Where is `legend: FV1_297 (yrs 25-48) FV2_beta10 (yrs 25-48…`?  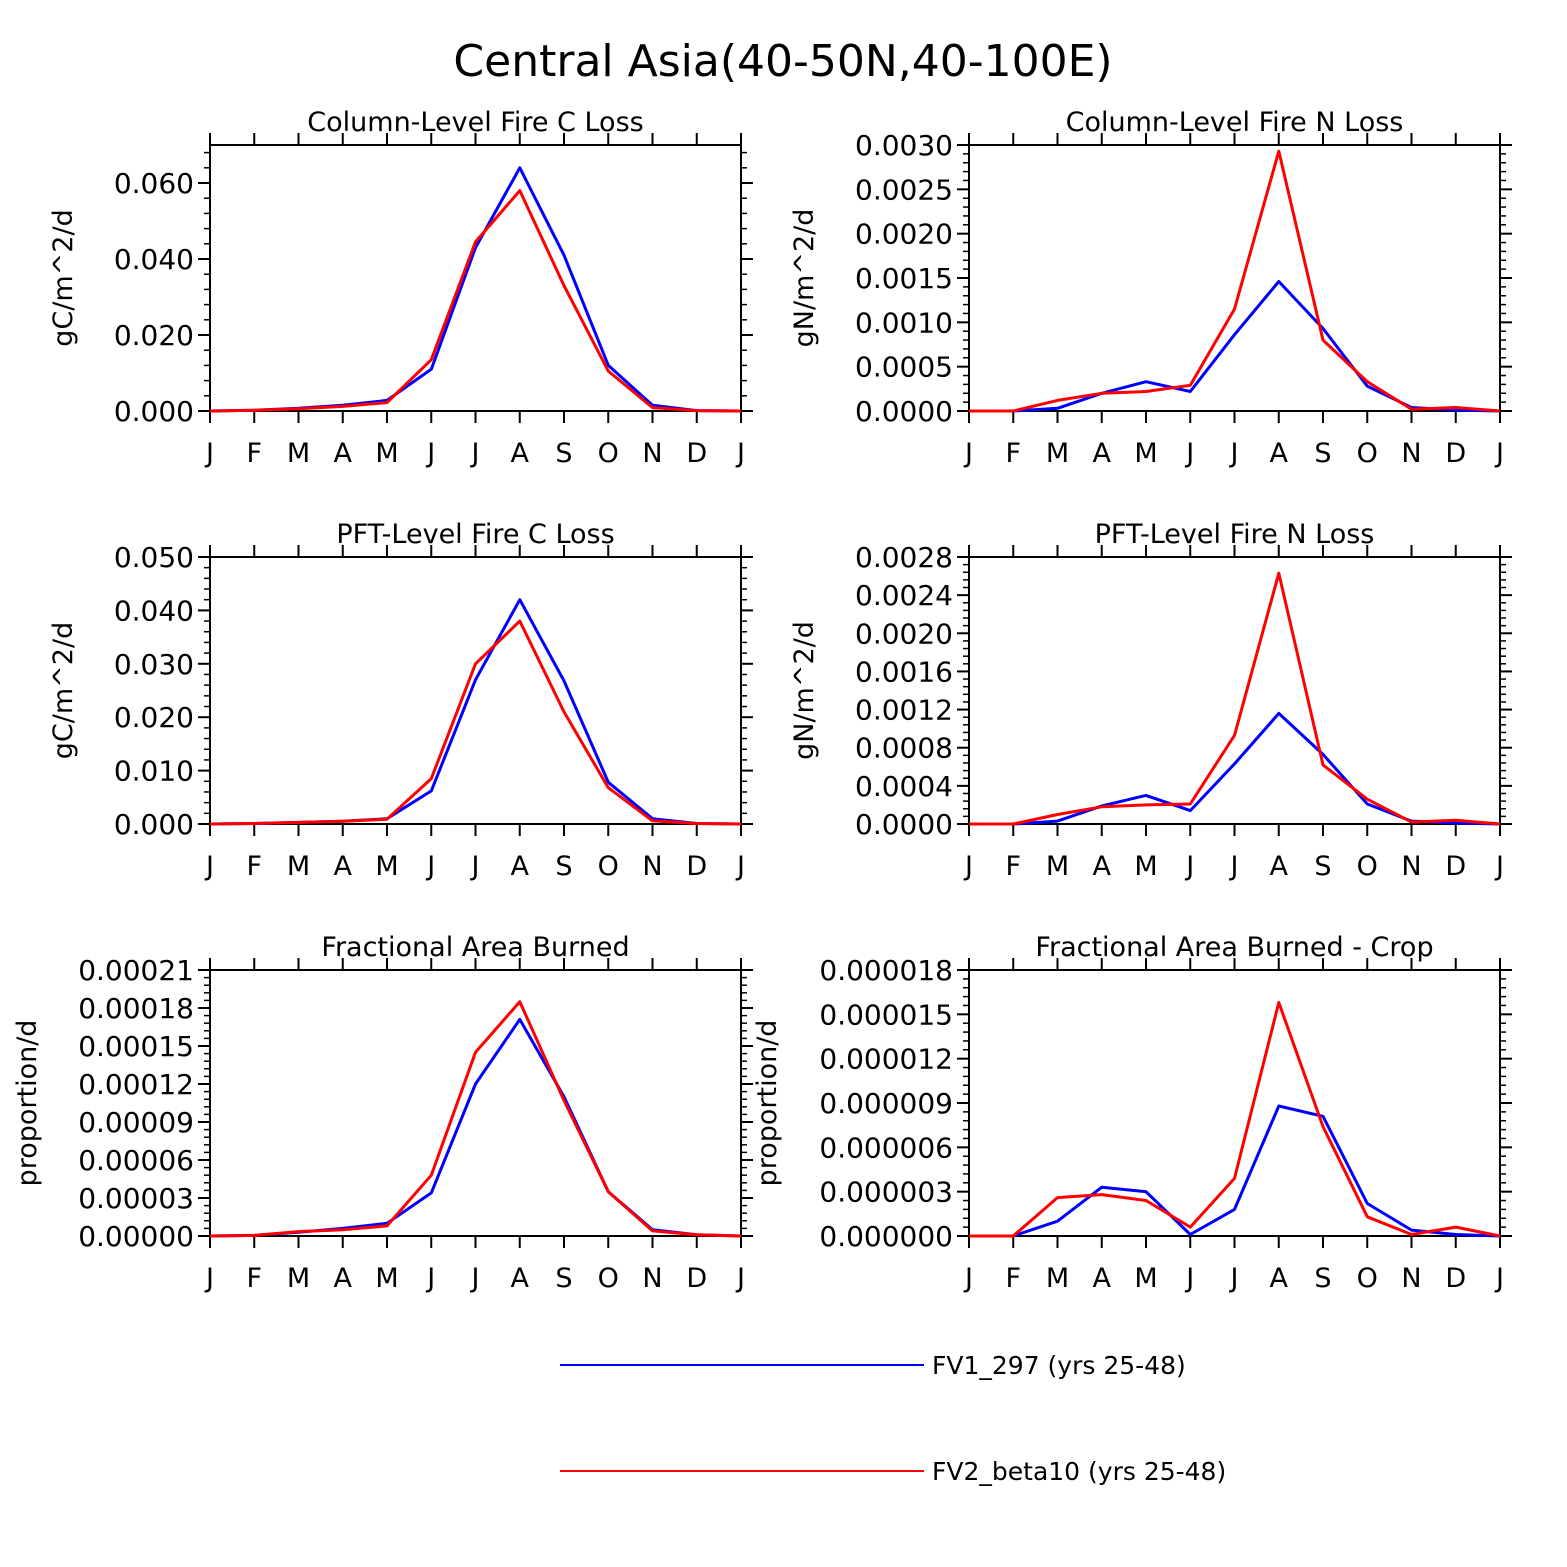
legend: FV1_297 (yrs 25-48) FV2_beta10 (yrs 25-48… is located at coordinates (893, 1418).